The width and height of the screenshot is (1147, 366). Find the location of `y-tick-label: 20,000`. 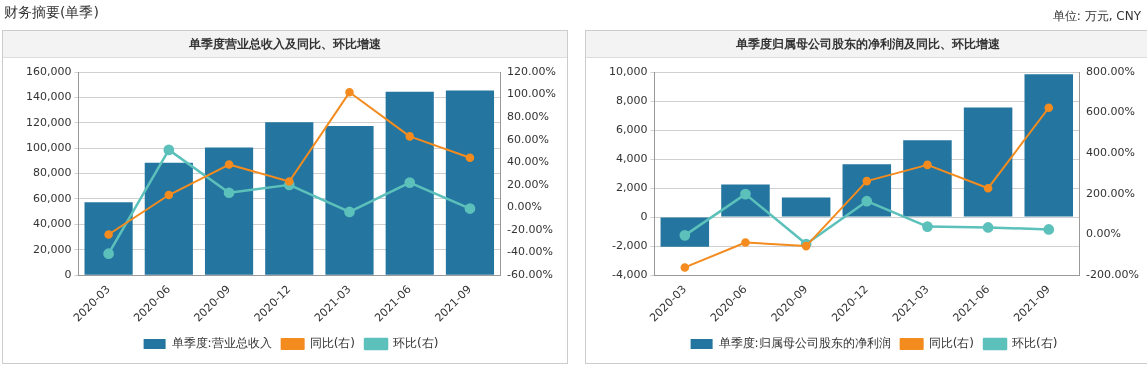

y-tick-label: 20,000 is located at coordinates (52, 249).